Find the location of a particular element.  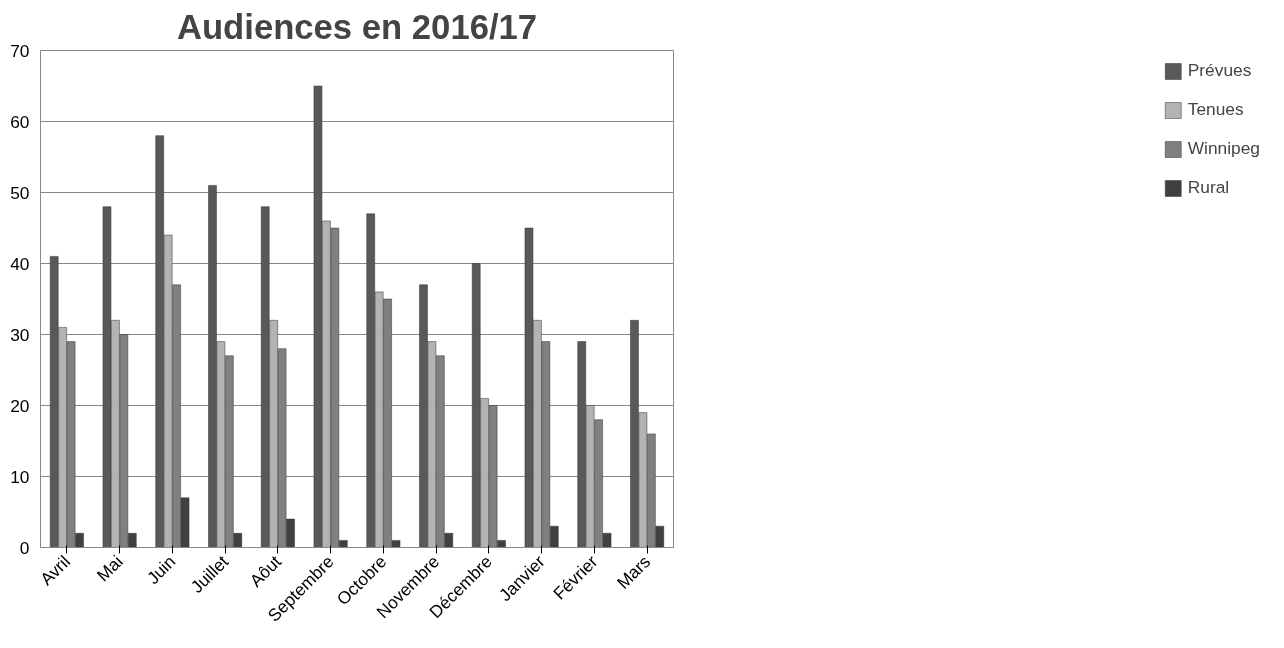

y-tick-label: 20 is located at coordinates (20, 405).